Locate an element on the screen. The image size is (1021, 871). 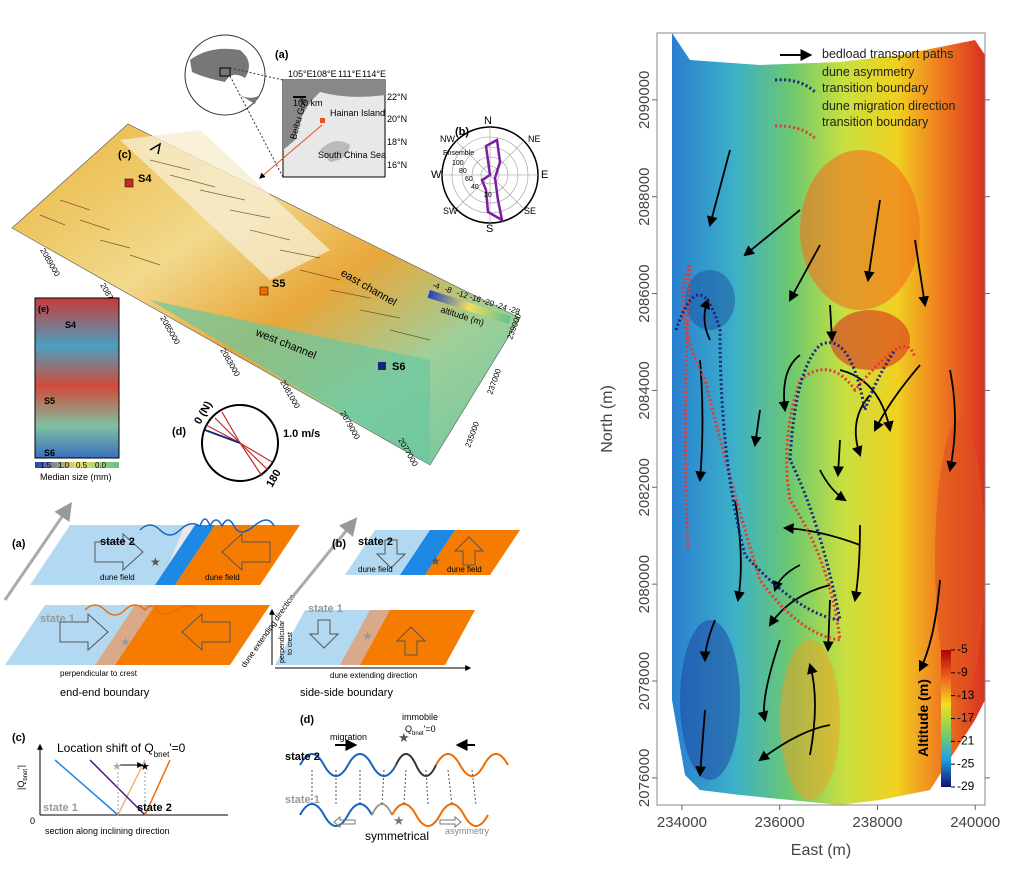
lat-tick: 22°N is located at coordinates (397, 97).